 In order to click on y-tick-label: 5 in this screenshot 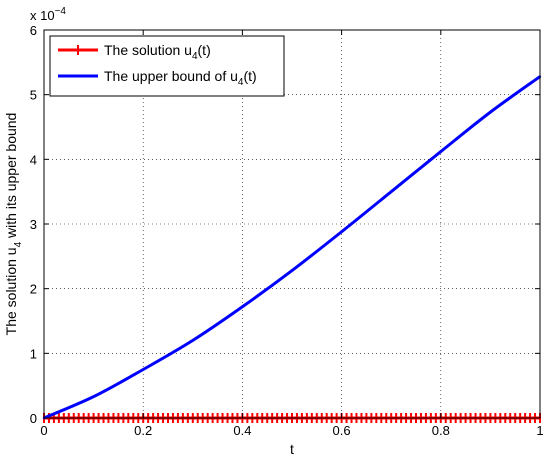, I will do `click(33, 95)`.